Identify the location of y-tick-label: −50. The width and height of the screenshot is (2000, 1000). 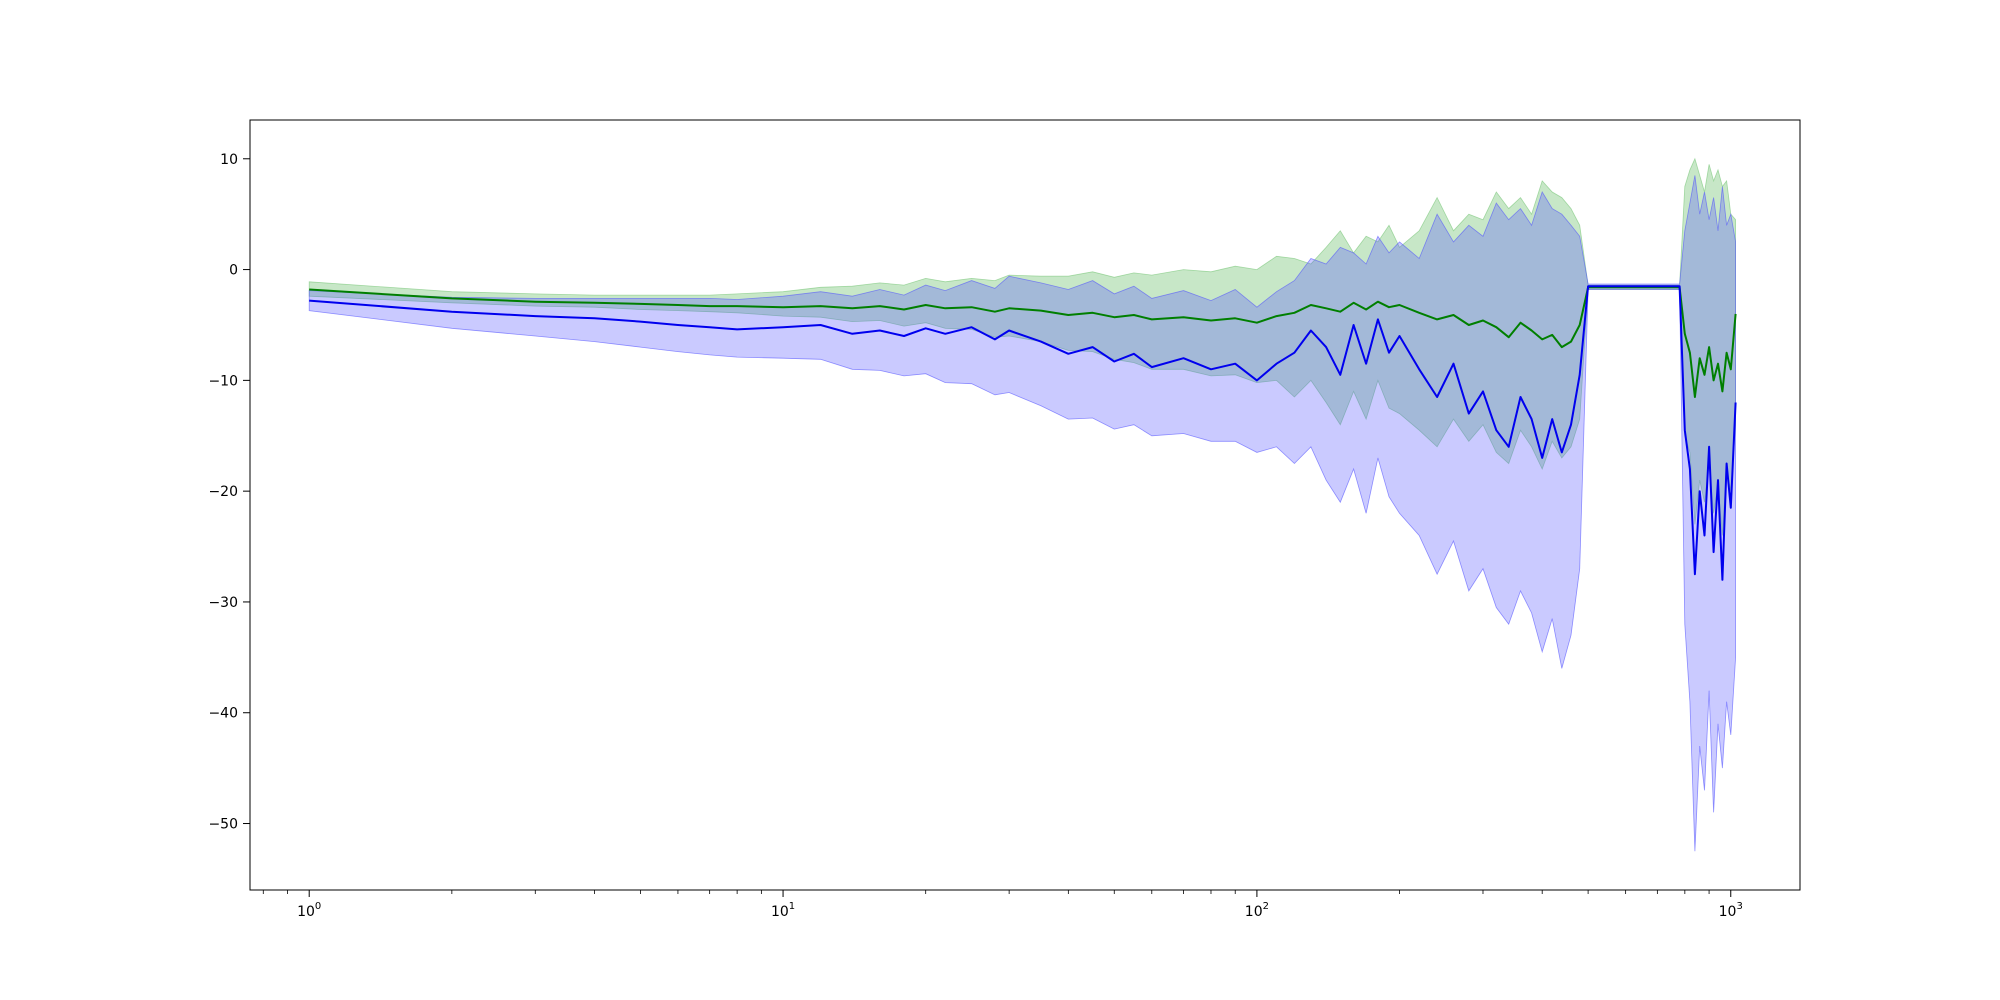
(223, 825).